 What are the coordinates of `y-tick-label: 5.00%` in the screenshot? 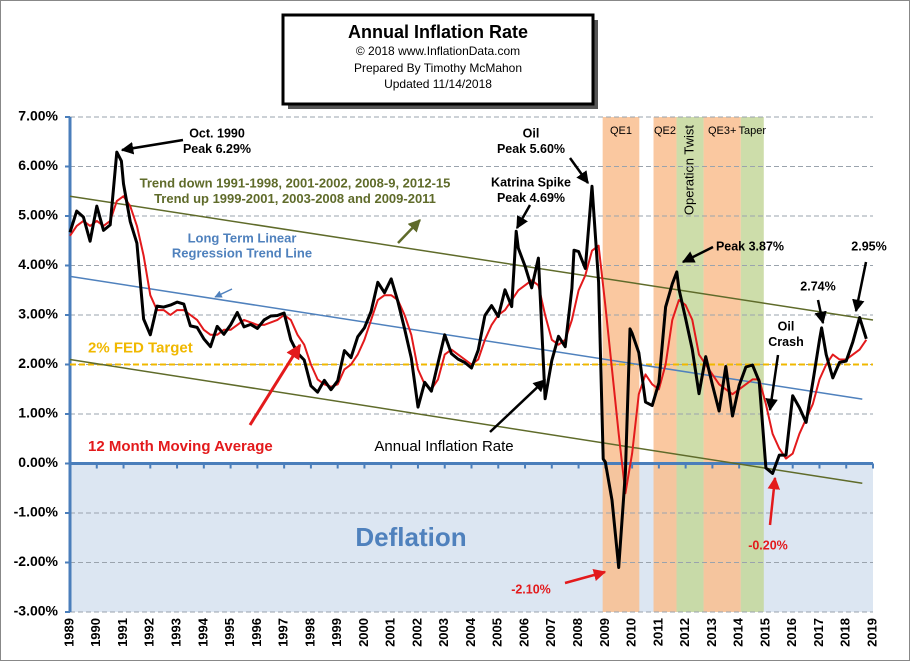 It's located at (38, 215).